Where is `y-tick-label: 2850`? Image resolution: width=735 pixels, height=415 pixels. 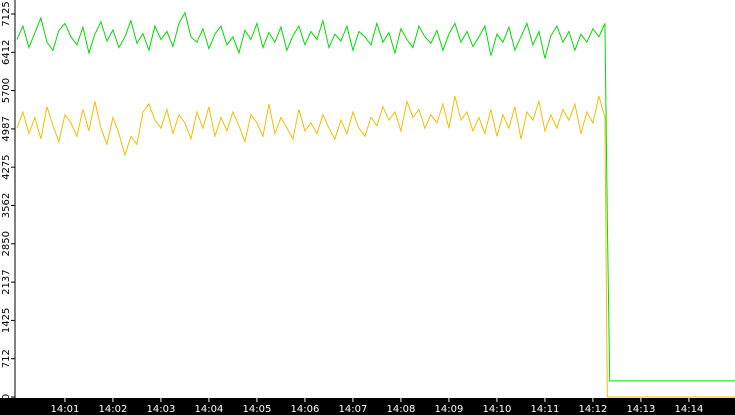 y-tick-label: 2850 is located at coordinates (6, 243).